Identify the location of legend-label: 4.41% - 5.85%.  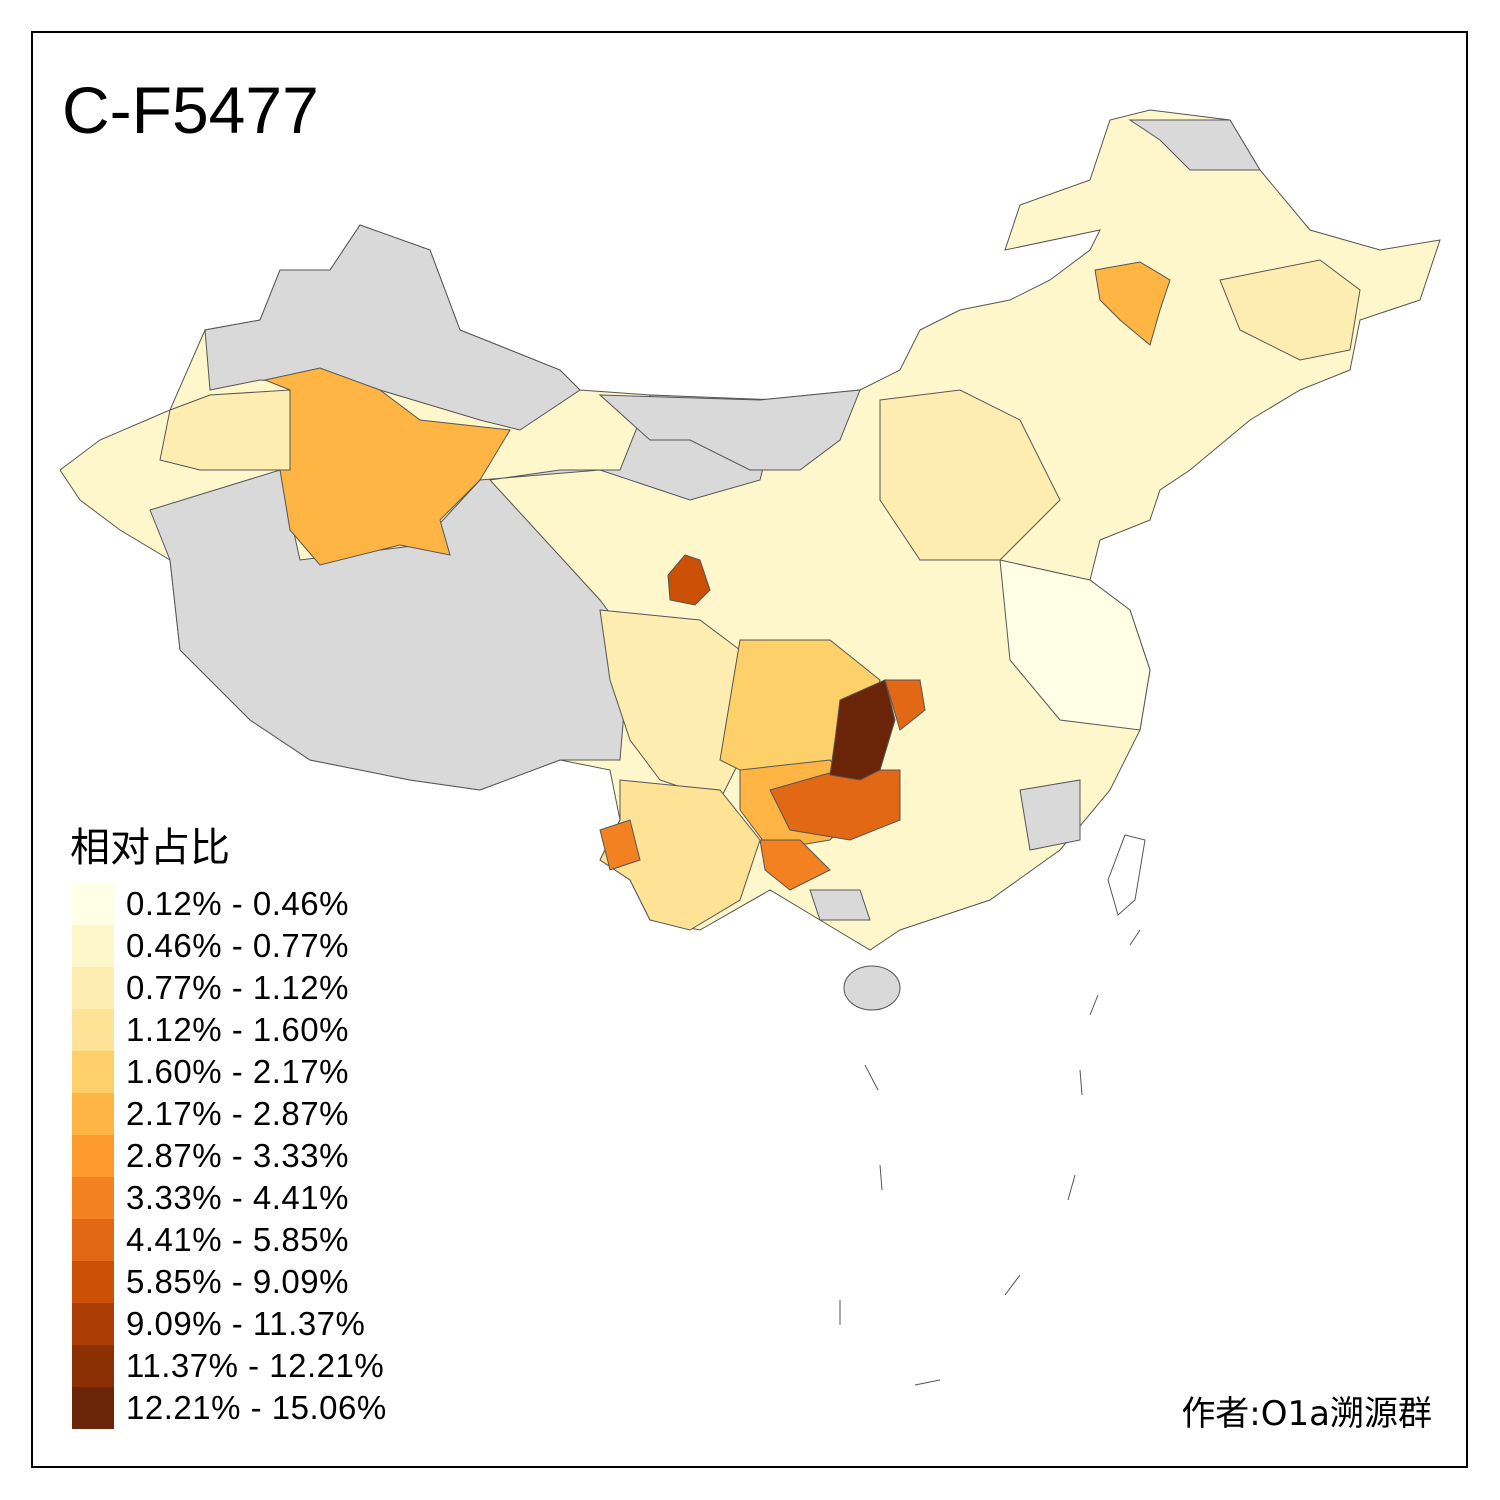
(237, 1239).